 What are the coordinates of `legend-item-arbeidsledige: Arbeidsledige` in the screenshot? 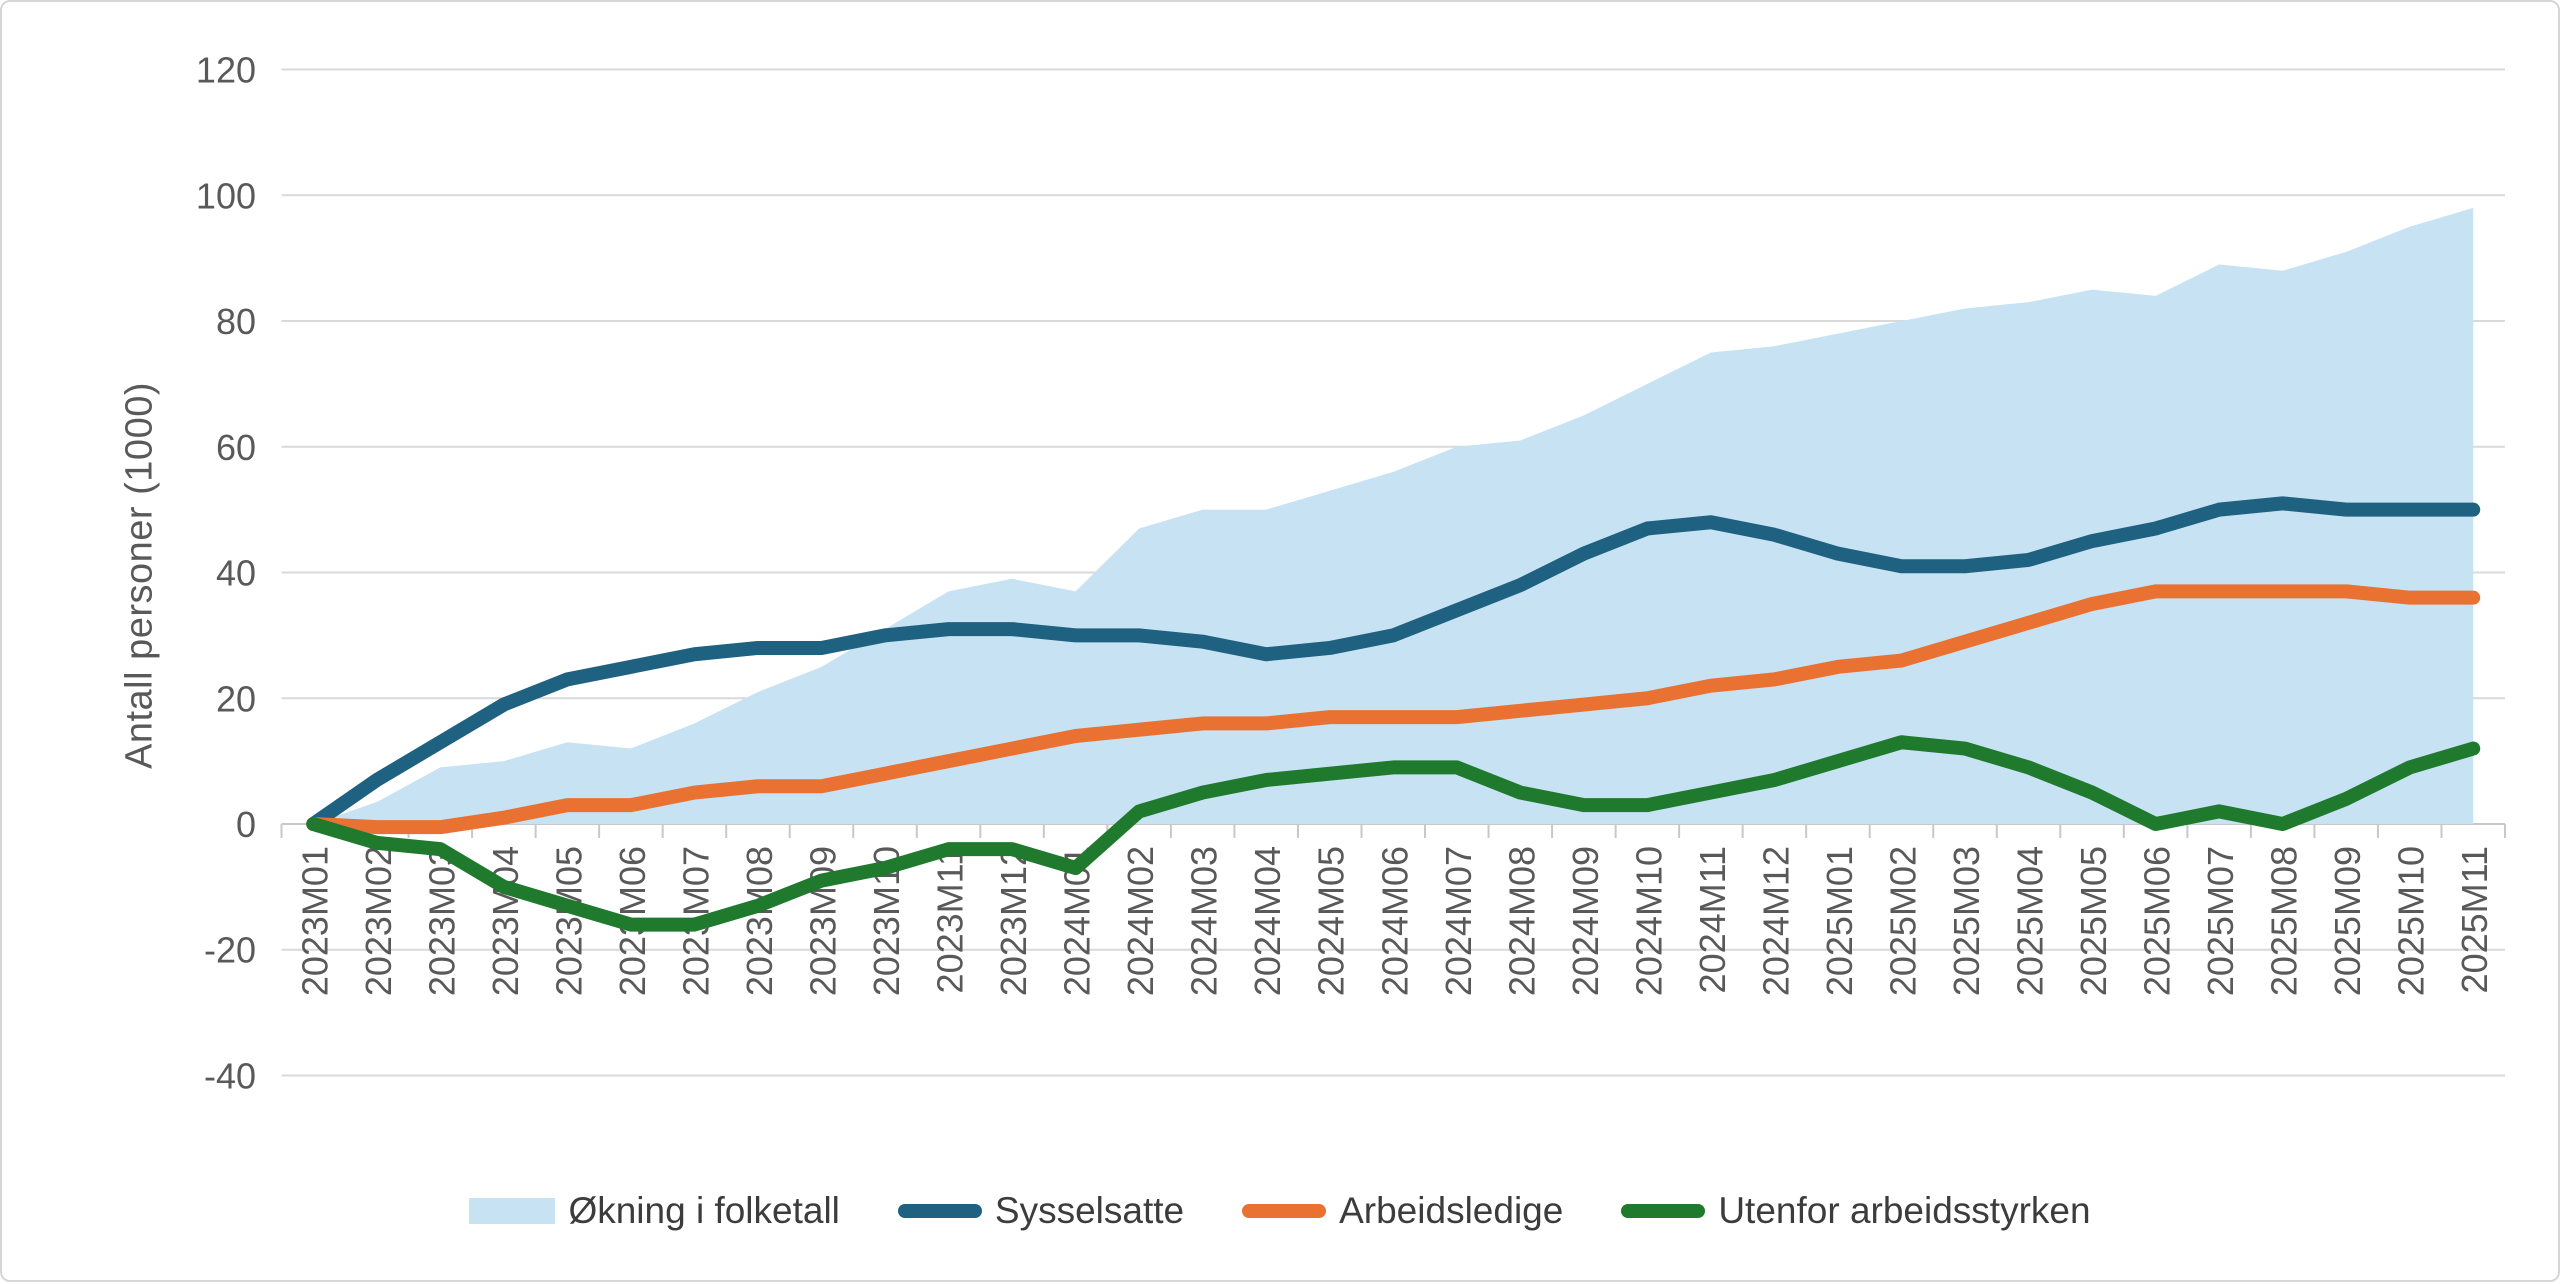 It's located at (1402, 1211).